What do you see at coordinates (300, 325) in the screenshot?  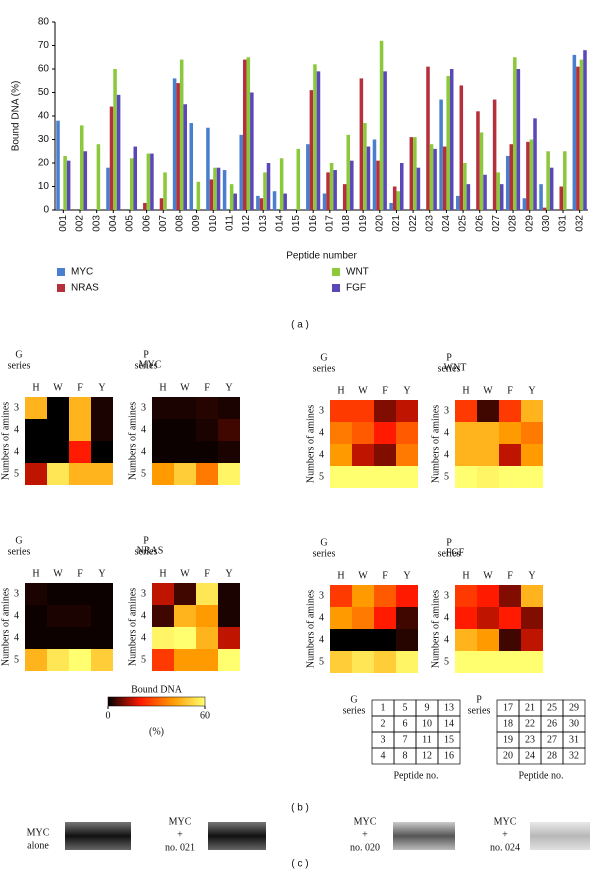 I see `panel-label: ( a )` at bounding box center [300, 325].